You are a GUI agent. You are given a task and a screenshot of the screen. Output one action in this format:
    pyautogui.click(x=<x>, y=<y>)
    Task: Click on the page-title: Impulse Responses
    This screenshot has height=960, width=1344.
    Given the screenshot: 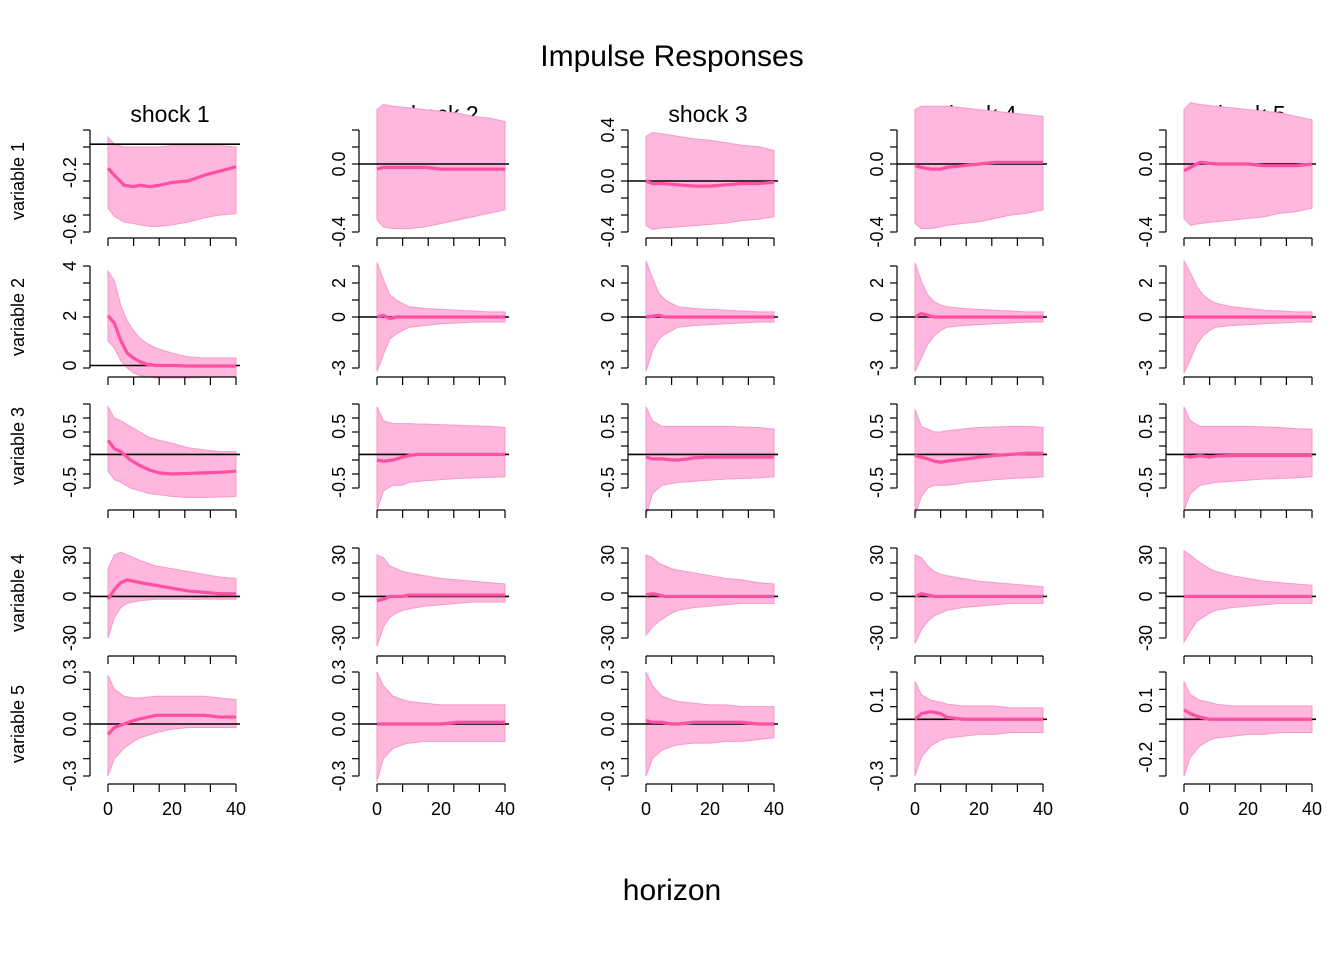 What is the action you would take?
    pyautogui.click(x=672, y=56)
    